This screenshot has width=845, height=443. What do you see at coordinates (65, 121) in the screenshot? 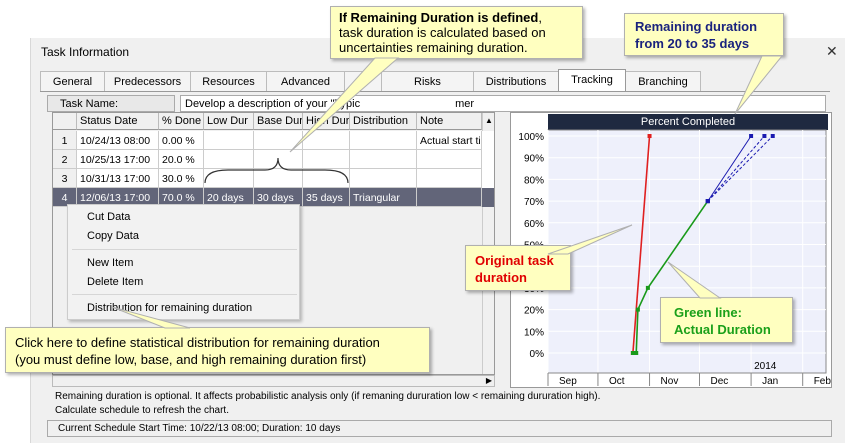
I see `grid-corner` at bounding box center [65, 121].